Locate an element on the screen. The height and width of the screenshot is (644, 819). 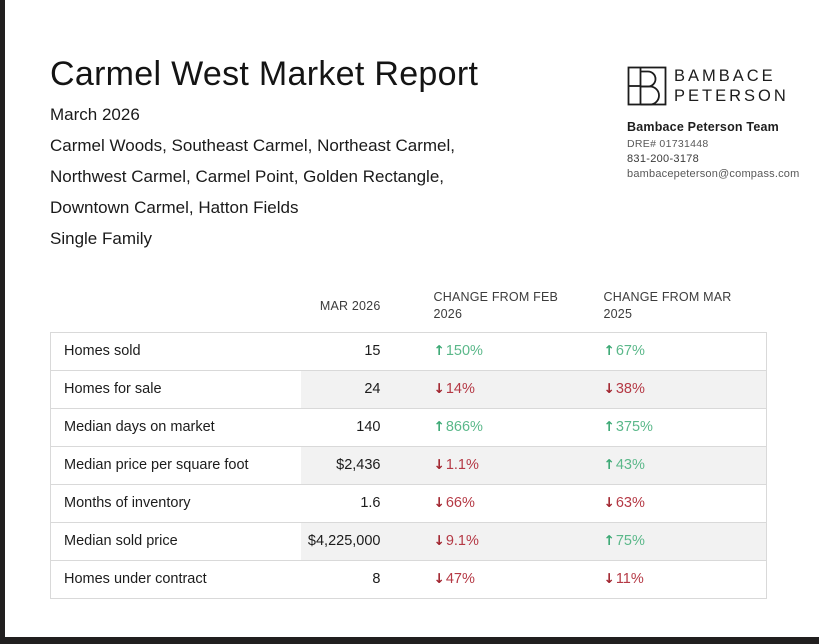
brand-wordmark: BAMBACE PETERSON is located at coordinates (731, 86).